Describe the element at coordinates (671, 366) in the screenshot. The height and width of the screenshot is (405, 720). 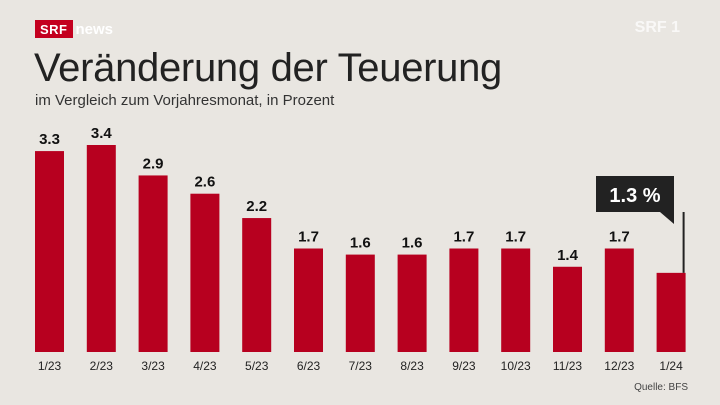
I see `x-tick-label: 1/24` at that location.